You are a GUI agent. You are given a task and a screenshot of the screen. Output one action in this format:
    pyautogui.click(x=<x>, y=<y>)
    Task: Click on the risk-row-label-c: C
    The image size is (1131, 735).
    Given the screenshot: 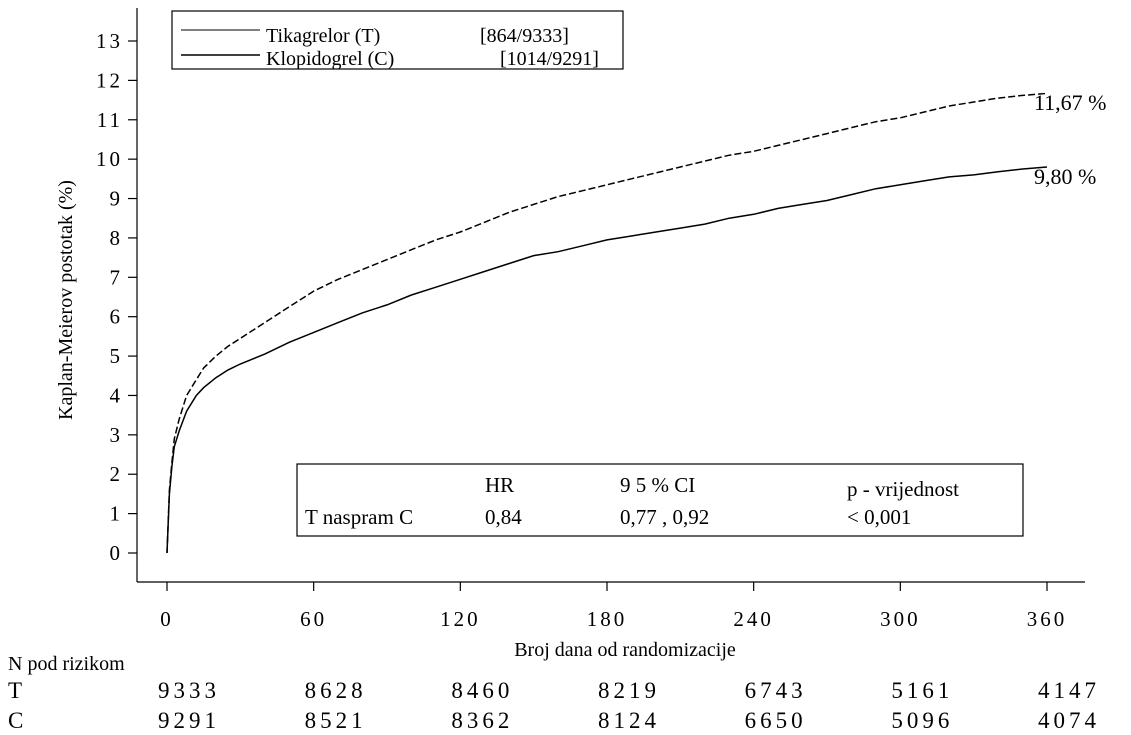 What is the action you would take?
    pyautogui.click(x=15, y=720)
    